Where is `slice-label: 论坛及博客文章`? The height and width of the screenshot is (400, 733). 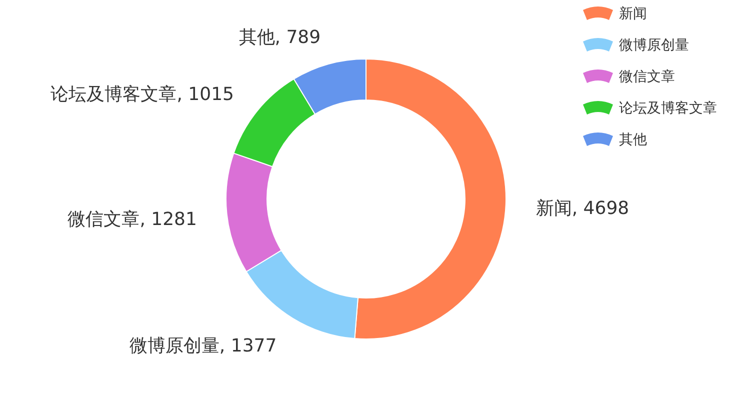 slice-label: 论坛及博客文章 is located at coordinates (113, 94).